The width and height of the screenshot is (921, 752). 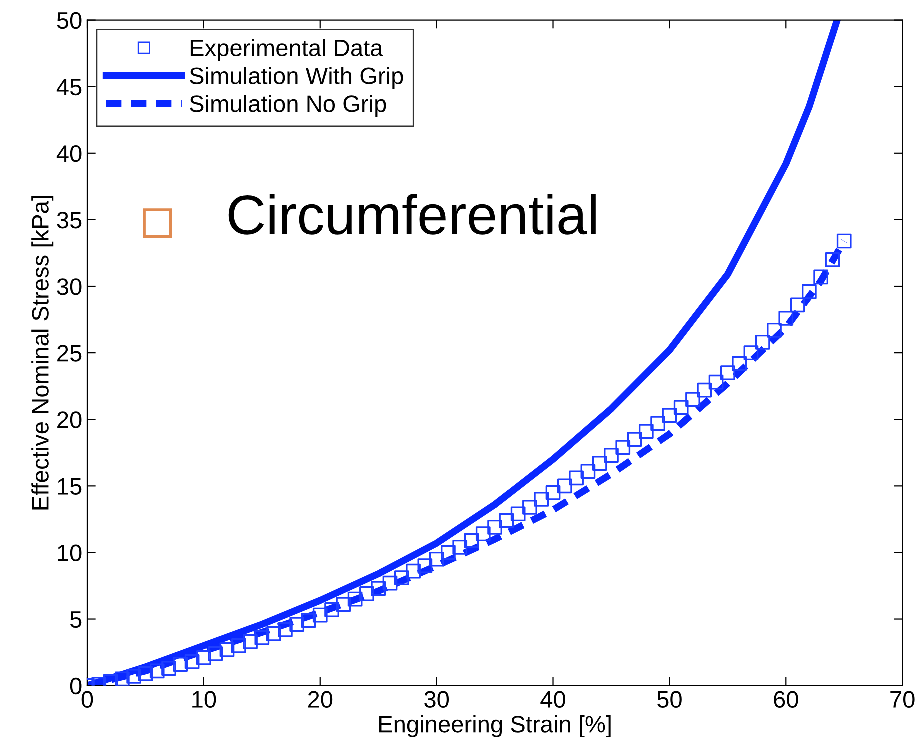 I want to click on y-tick-label: 5, so click(x=76, y=620).